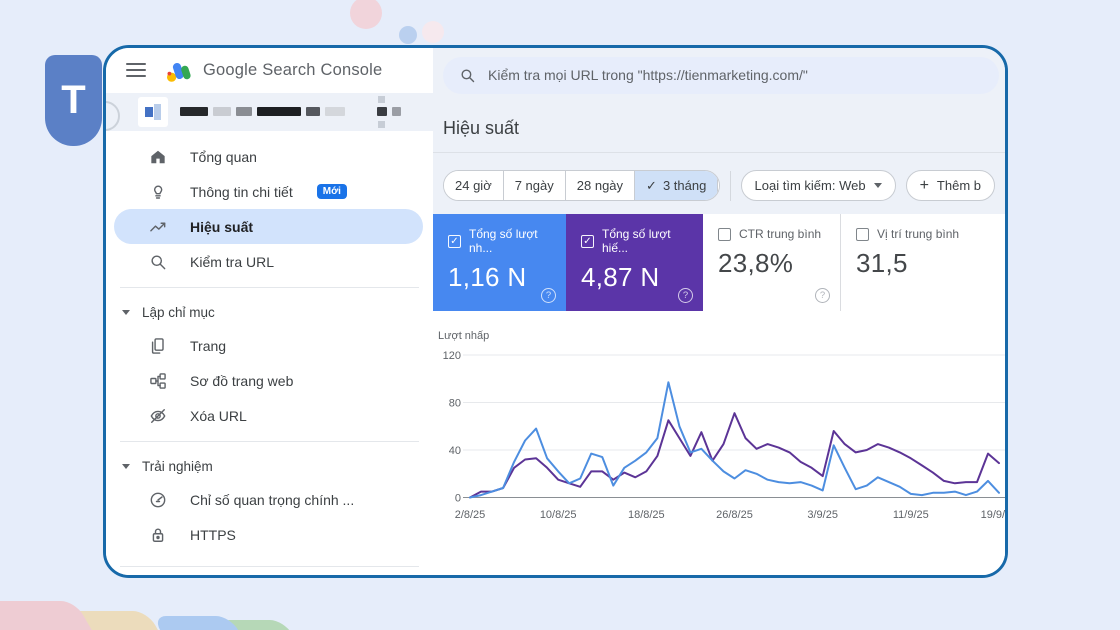 This screenshot has height=630, width=1120. What do you see at coordinates (153, 111) in the screenshot?
I see `property-favicon` at bounding box center [153, 111].